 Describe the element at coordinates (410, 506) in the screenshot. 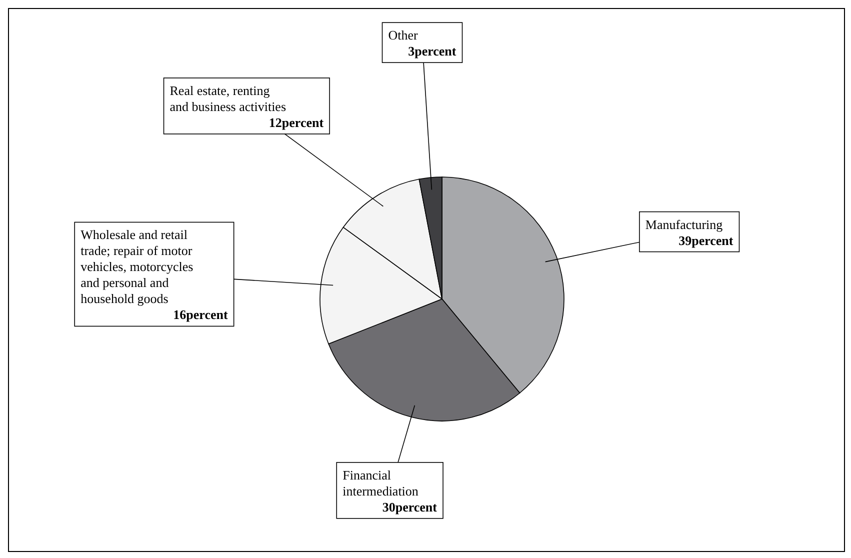

I see `data-label: 30percent` at that location.